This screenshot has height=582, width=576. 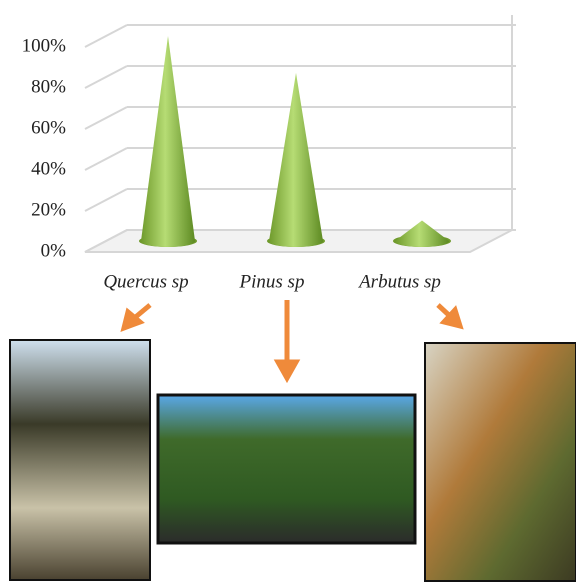 What do you see at coordinates (48, 209) in the screenshot?
I see `y-tick-label: 20%` at bounding box center [48, 209].